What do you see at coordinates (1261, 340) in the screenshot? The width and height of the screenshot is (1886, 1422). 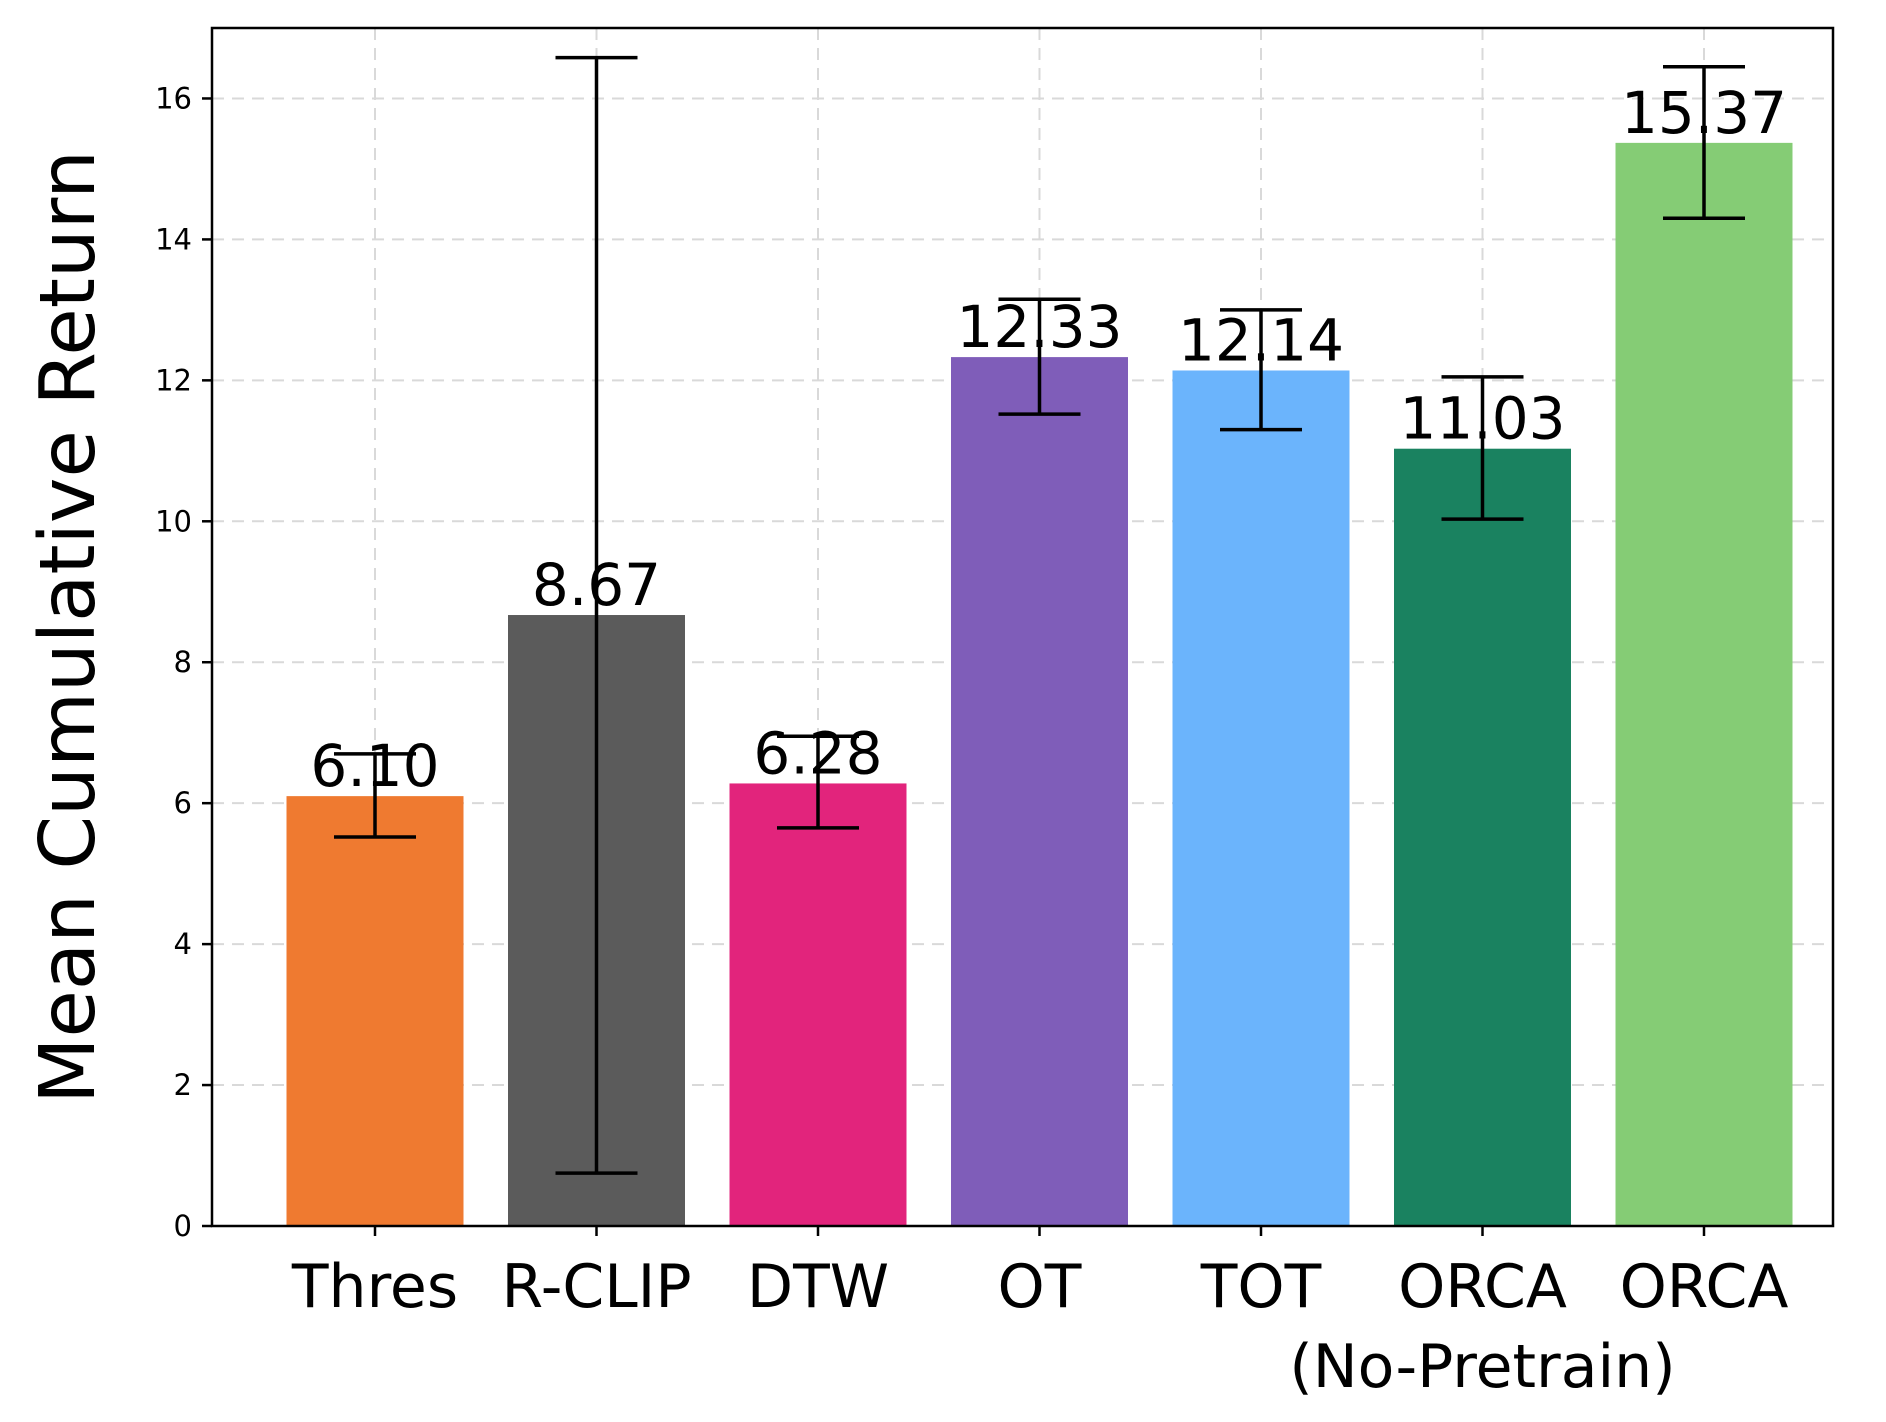 I see `data-label: 12.14` at bounding box center [1261, 340].